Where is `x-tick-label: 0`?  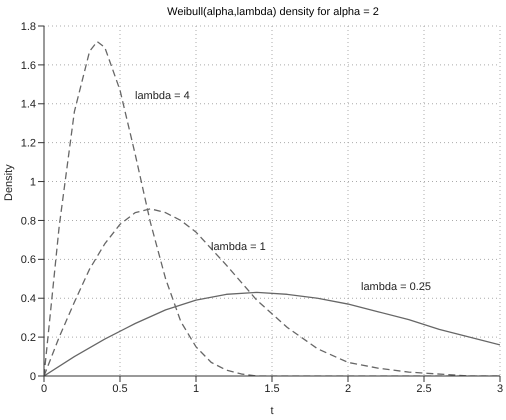 x-tick-label: 0 is located at coordinates (44, 388).